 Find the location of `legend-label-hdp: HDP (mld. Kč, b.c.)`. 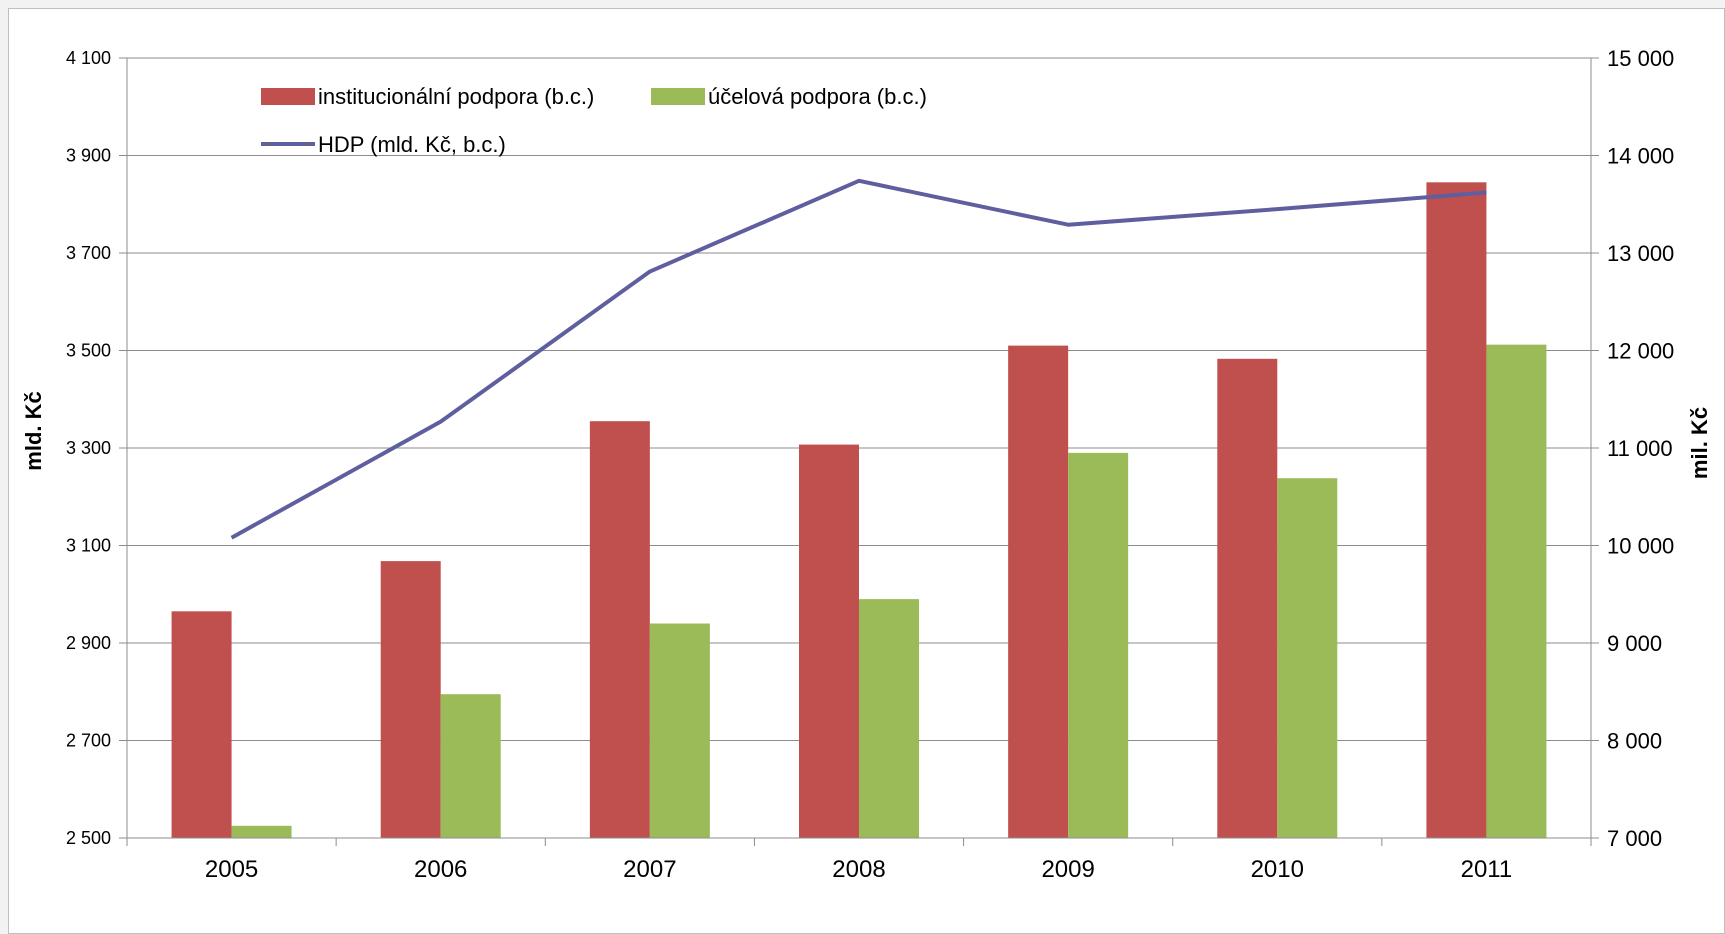

legend-label-hdp: HDP (mld. Kč, b.c.) is located at coordinates (412, 144).